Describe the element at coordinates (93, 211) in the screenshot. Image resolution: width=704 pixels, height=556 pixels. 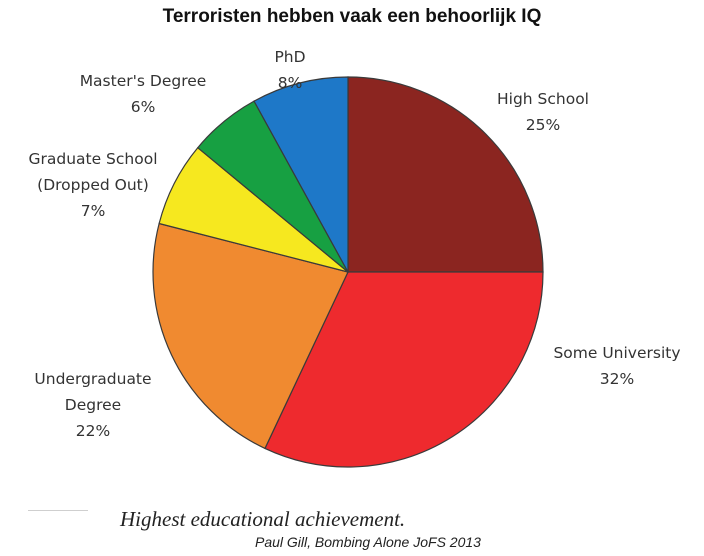
I see `slice-percent: 7%` at that location.